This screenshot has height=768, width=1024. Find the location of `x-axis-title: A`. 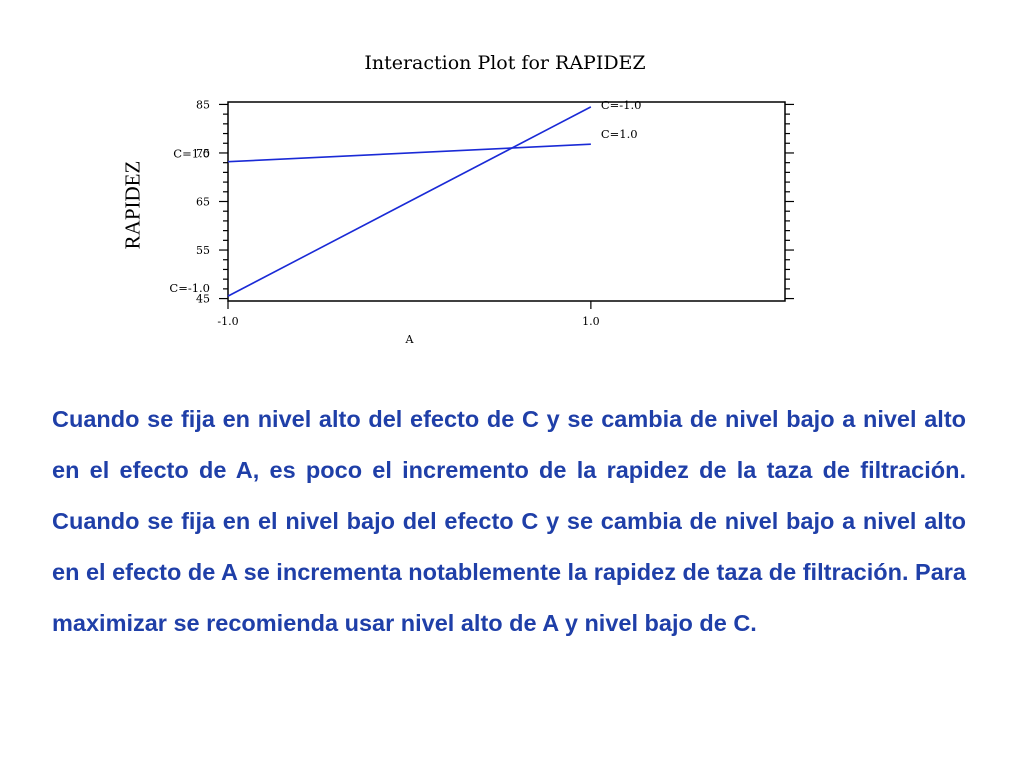

x-axis-title: A is located at coordinates (409, 339).